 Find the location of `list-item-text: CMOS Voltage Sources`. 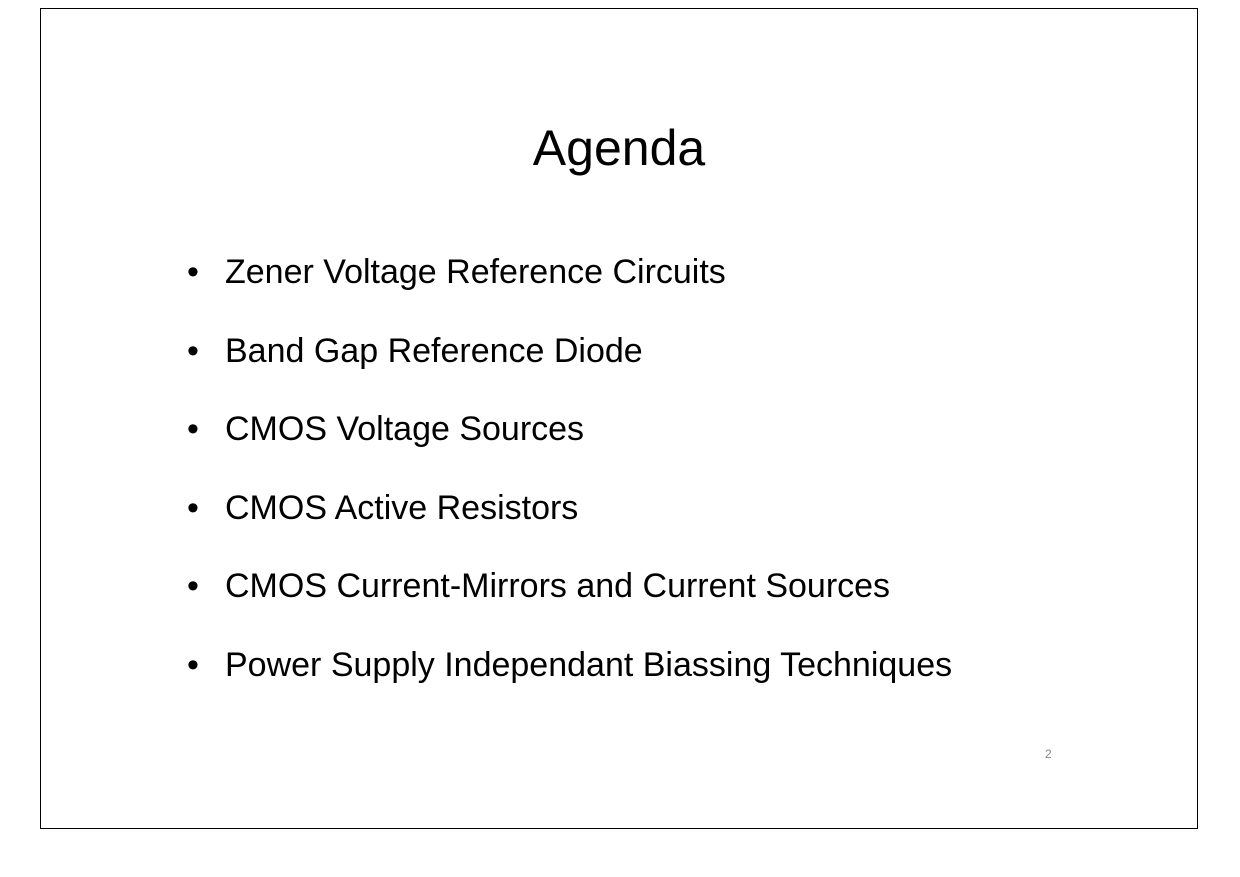

list-item-text: CMOS Voltage Sources is located at coordinates (405, 429).